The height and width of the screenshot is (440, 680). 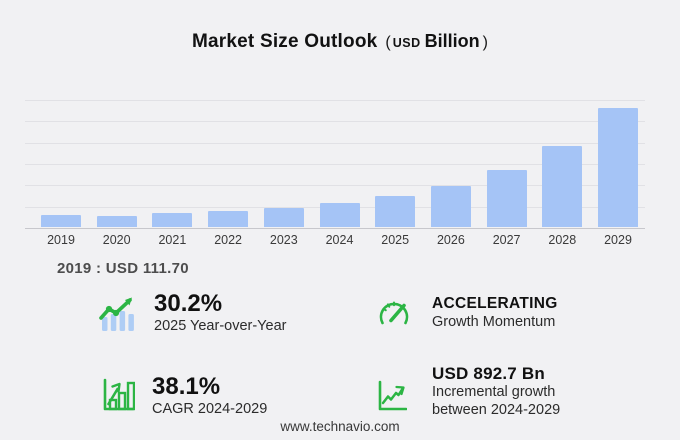 I want to click on title-text: Market Size Outlook, so click(x=285, y=41).